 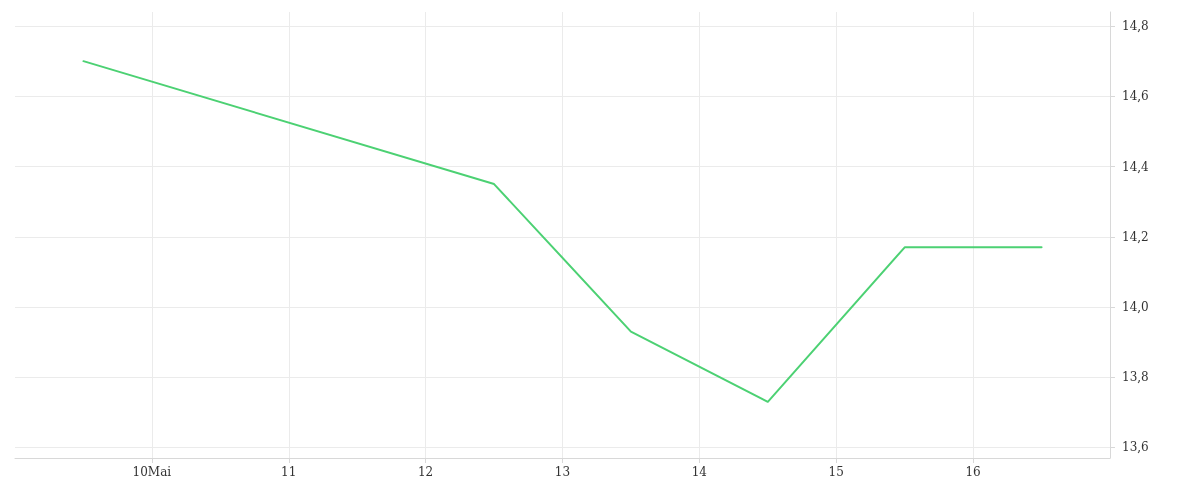 What do you see at coordinates (1135, 236) in the screenshot?
I see `y-tick-label: 14,2` at bounding box center [1135, 236].